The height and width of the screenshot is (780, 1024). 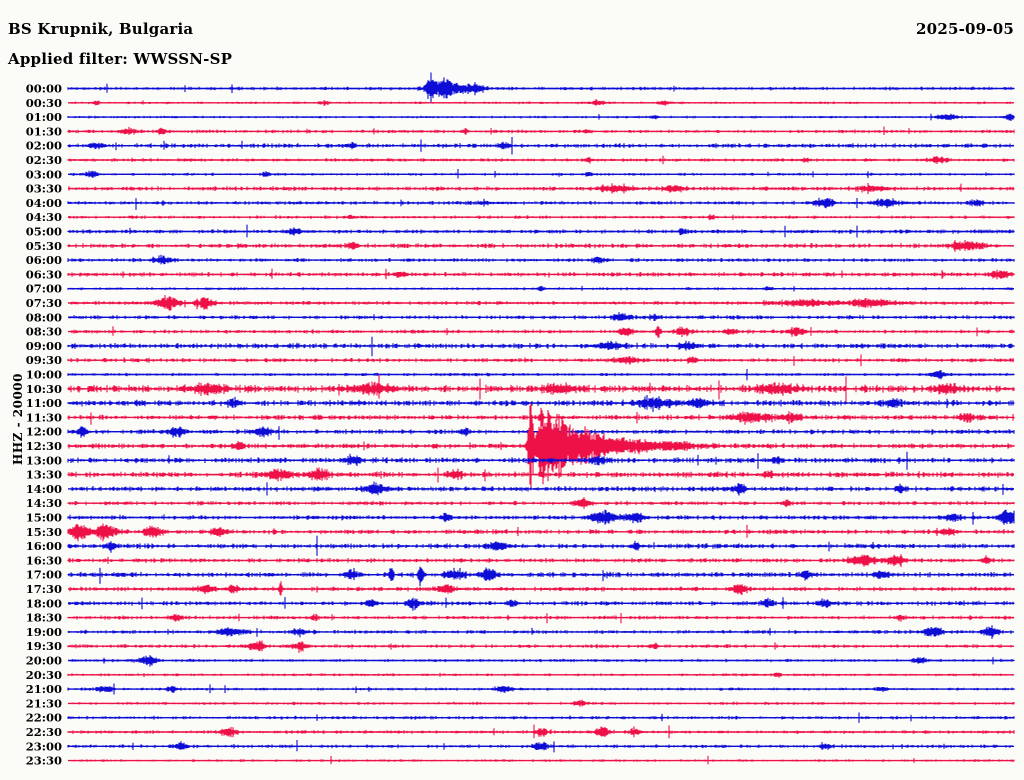 What do you see at coordinates (44, 189) in the screenshot?
I see `row-time-label: 03:30` at bounding box center [44, 189].